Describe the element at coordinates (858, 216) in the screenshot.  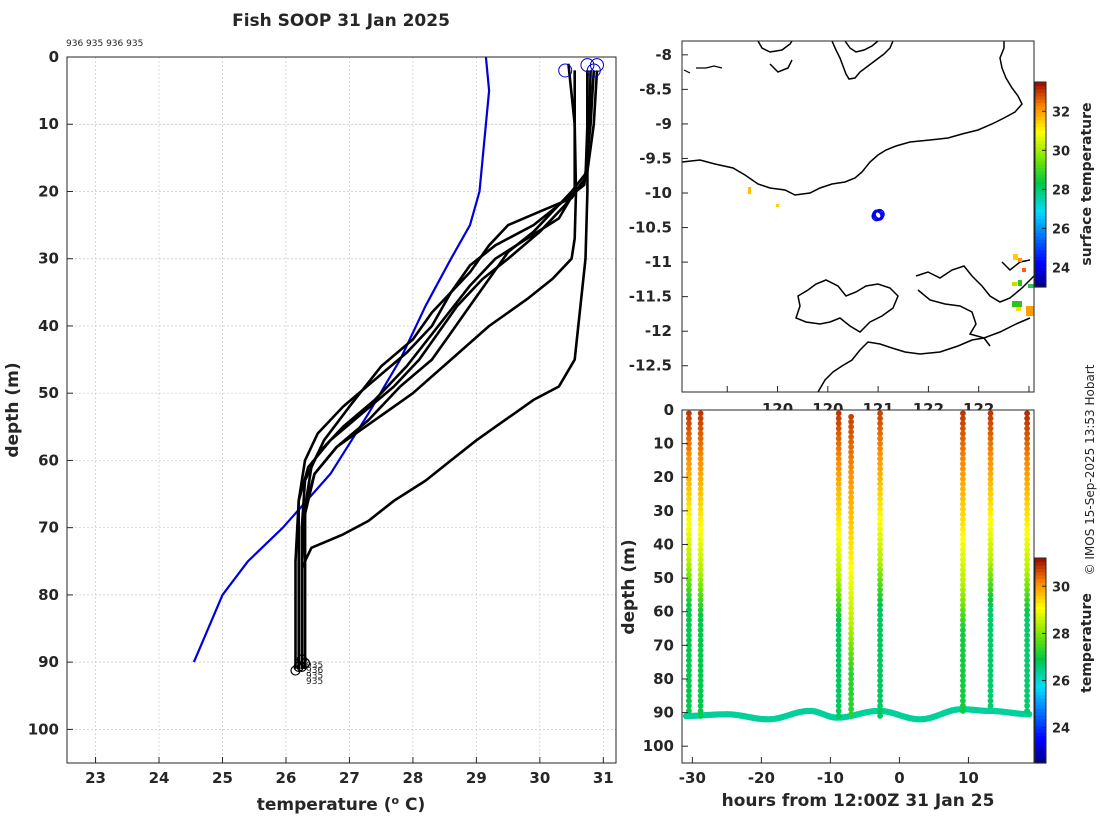
I see `map-area` at that location.